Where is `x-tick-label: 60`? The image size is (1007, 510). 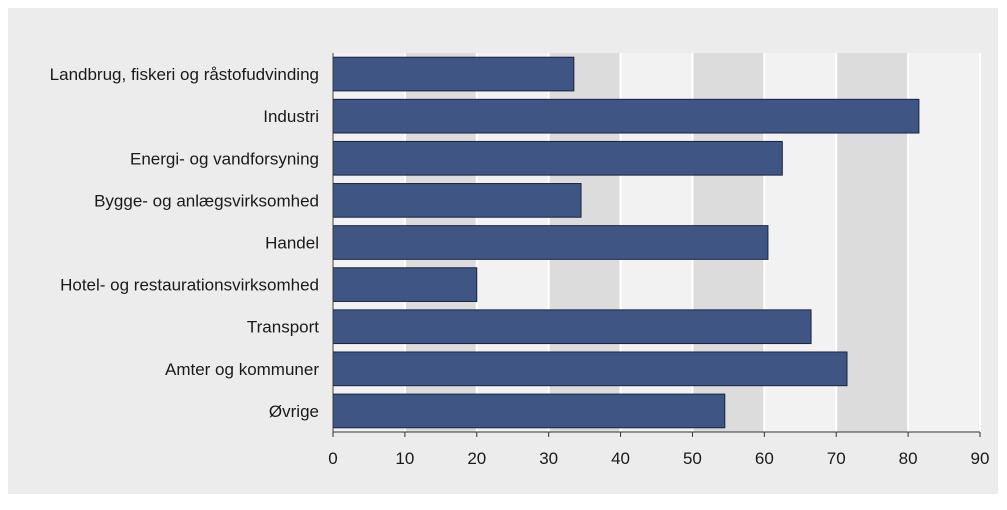
x-tick-label: 60 is located at coordinates (764, 458).